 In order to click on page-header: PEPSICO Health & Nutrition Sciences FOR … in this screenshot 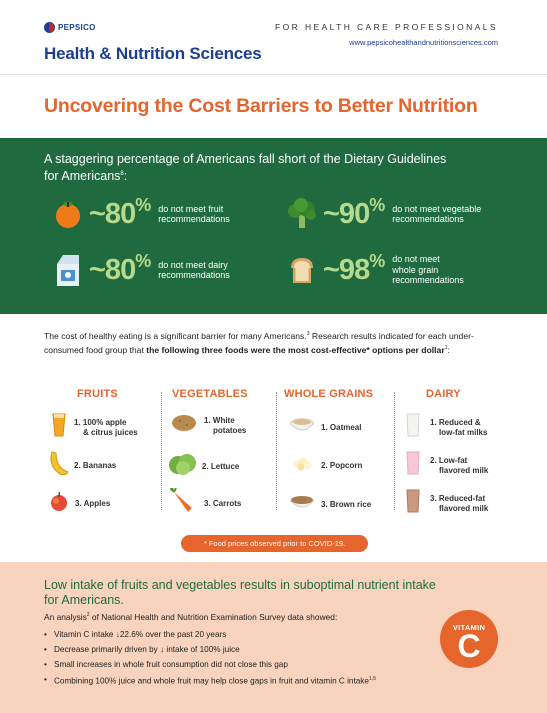, I will do `click(273, 37)`.